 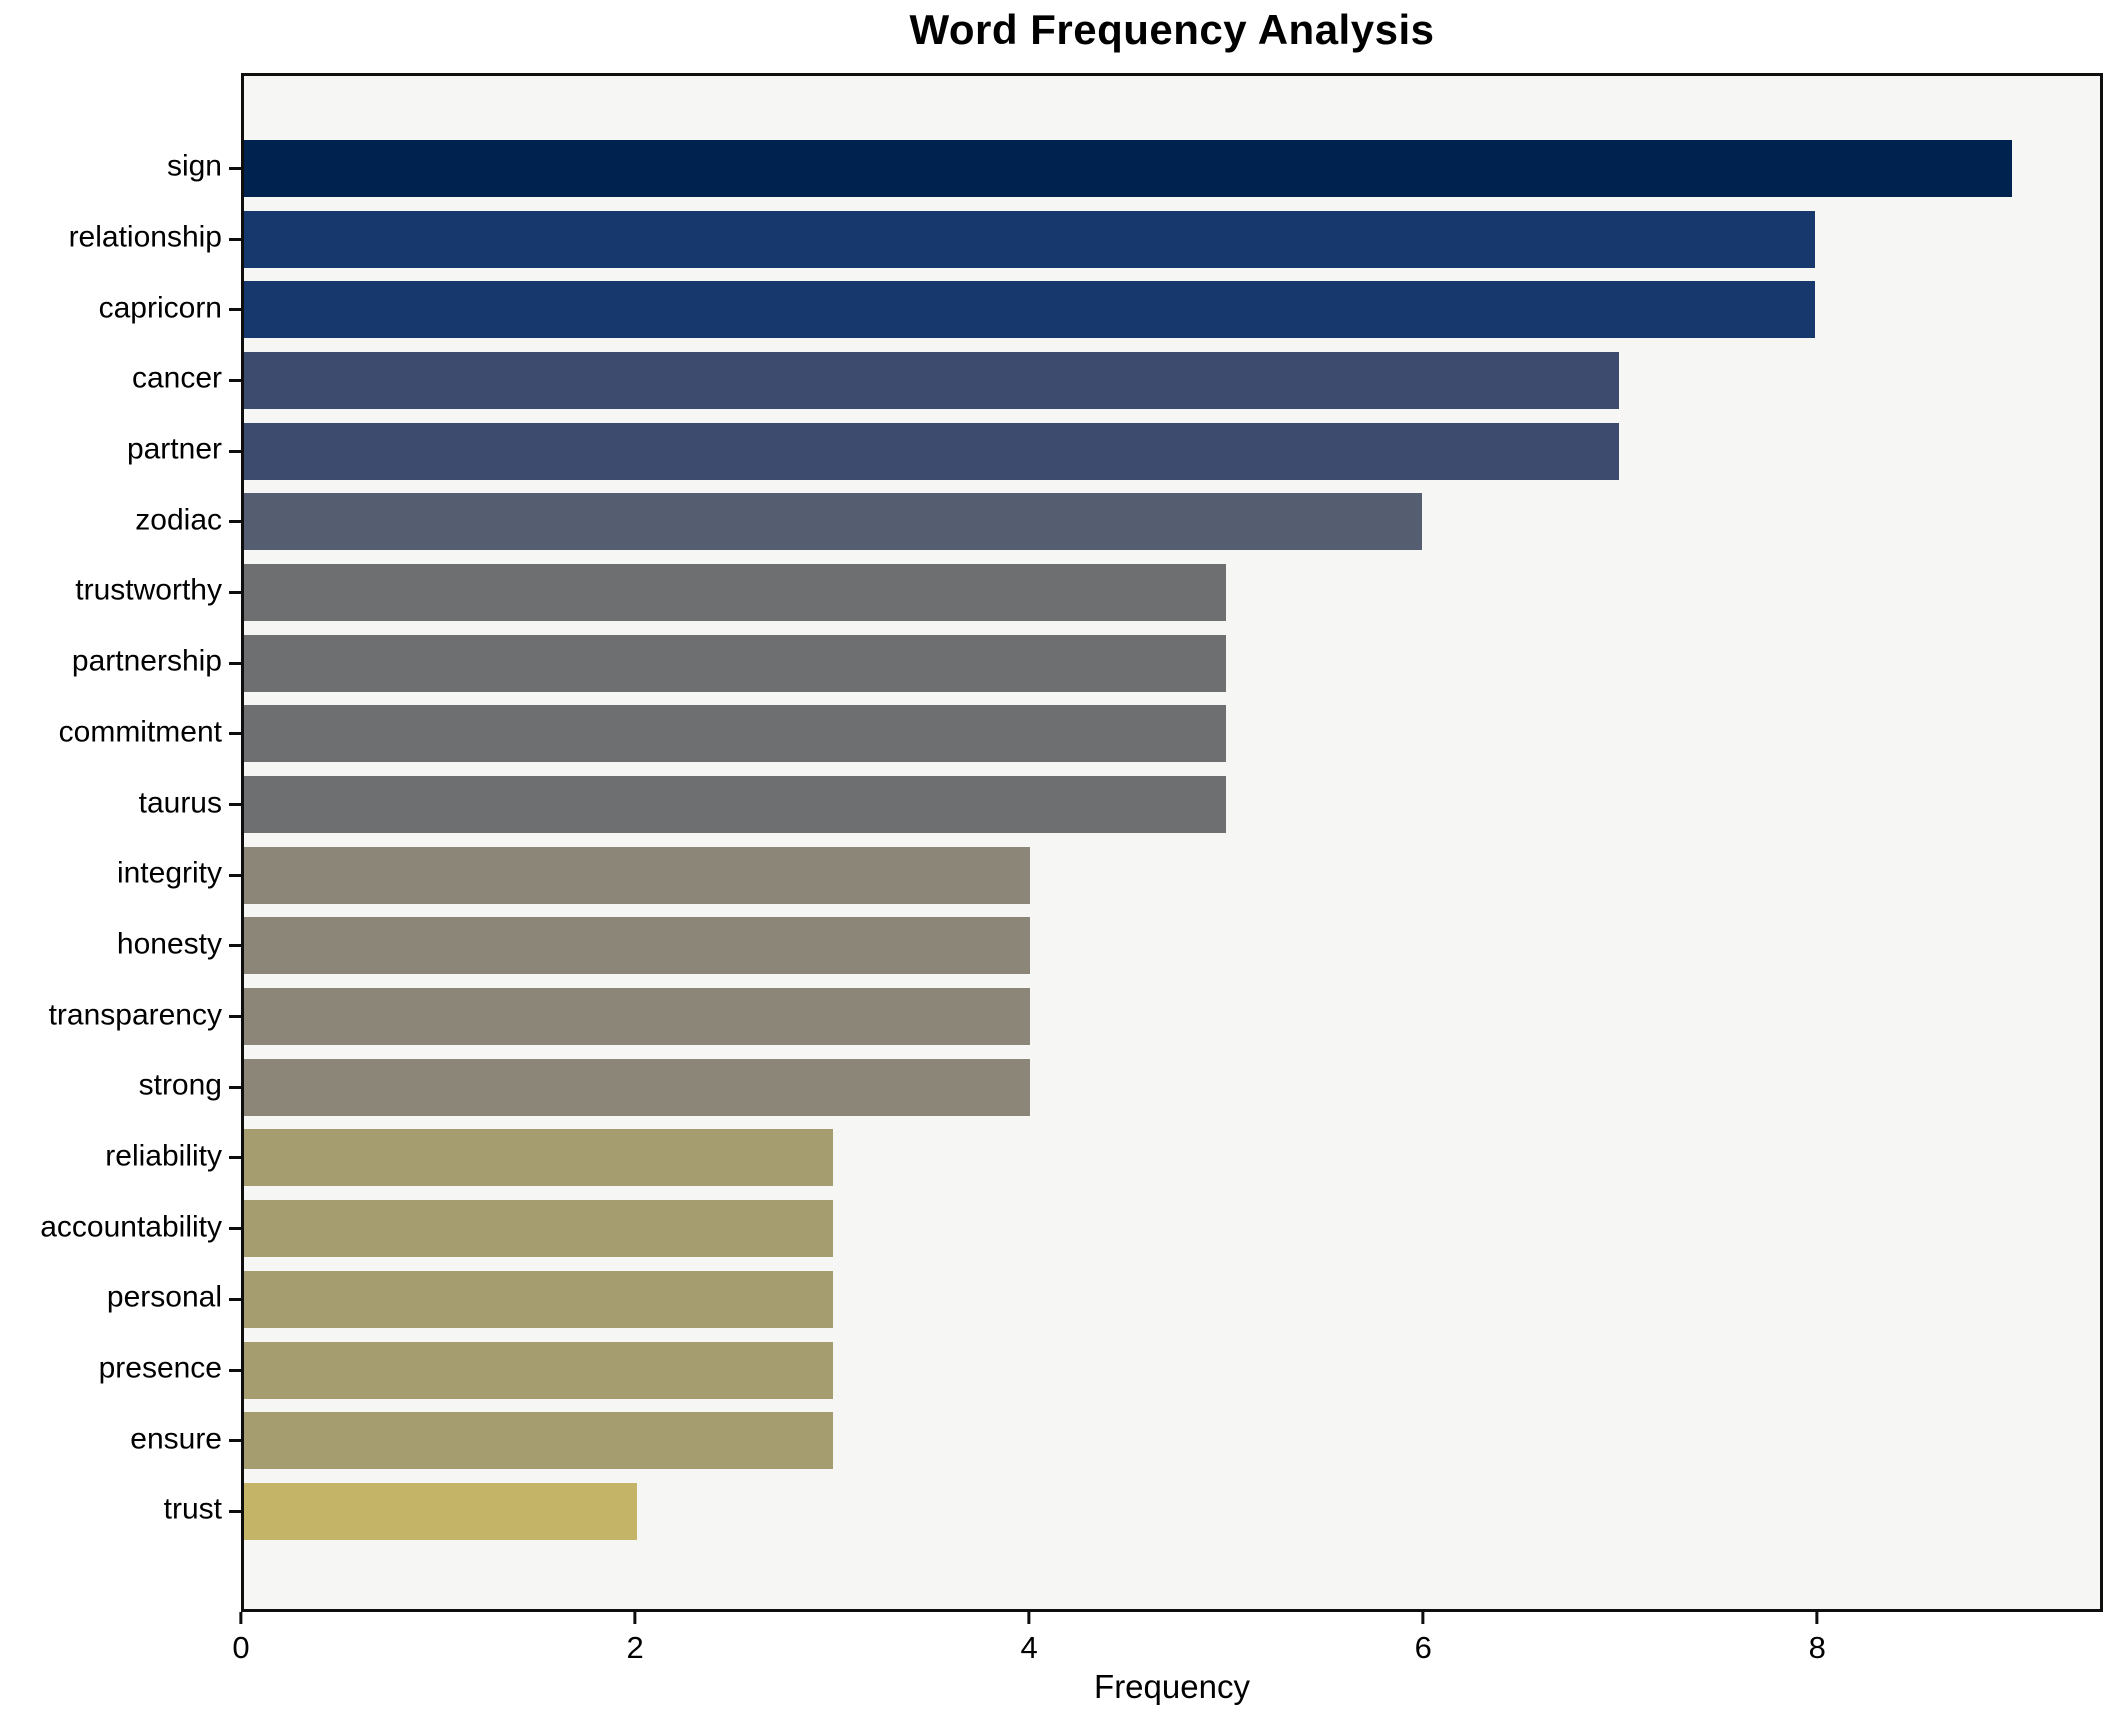 What do you see at coordinates (241, 1647) in the screenshot?
I see `x-tick-label: 0` at bounding box center [241, 1647].